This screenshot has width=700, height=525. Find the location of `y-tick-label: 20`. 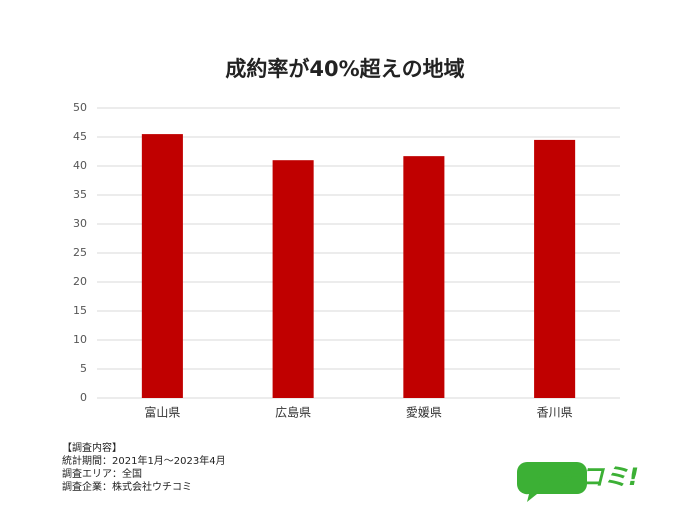

y-tick-label: 20 is located at coordinates (80, 281).